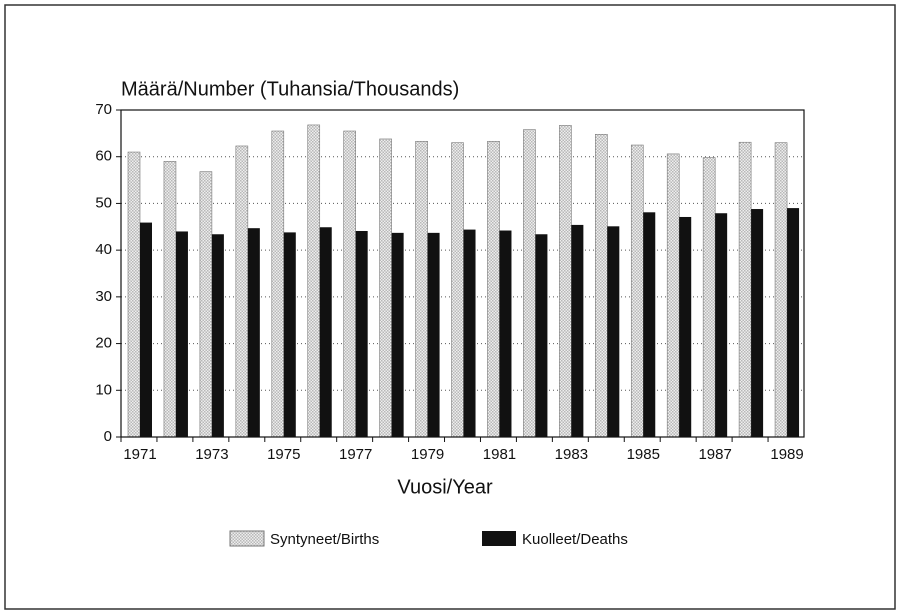 The width and height of the screenshot is (901, 616). I want to click on chart-title: Määrä/Number (Tuhansia/Thousands), so click(290, 89).